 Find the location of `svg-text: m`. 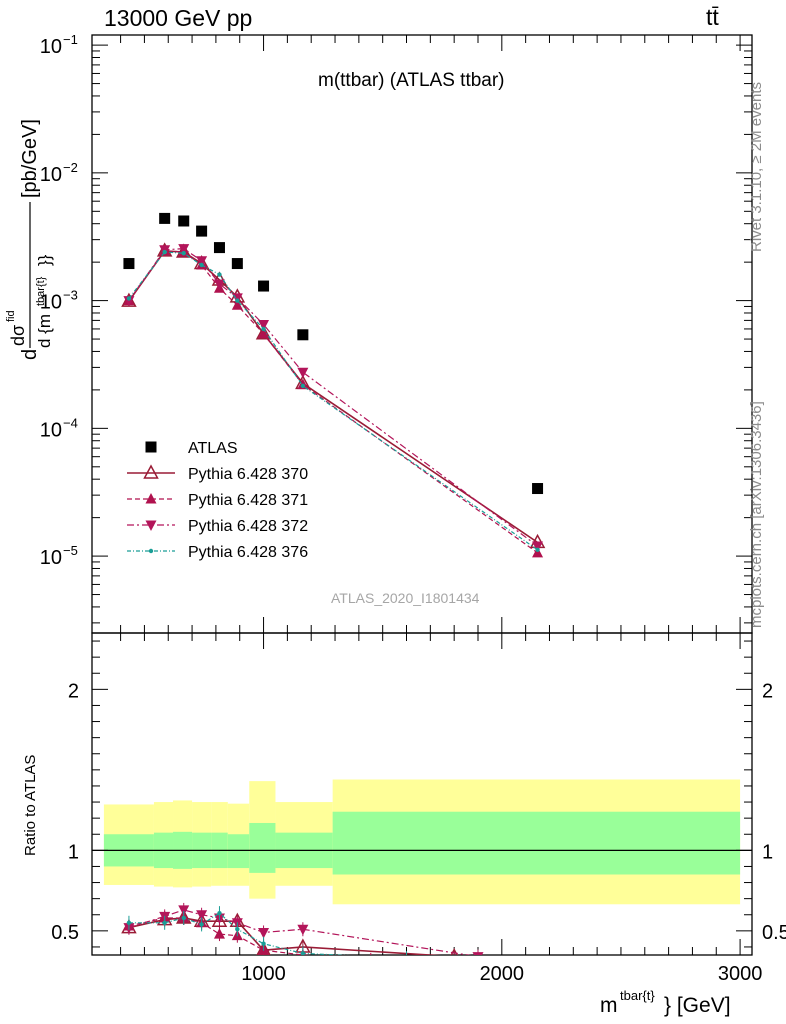

svg-text: m is located at coordinates (609, 1005).